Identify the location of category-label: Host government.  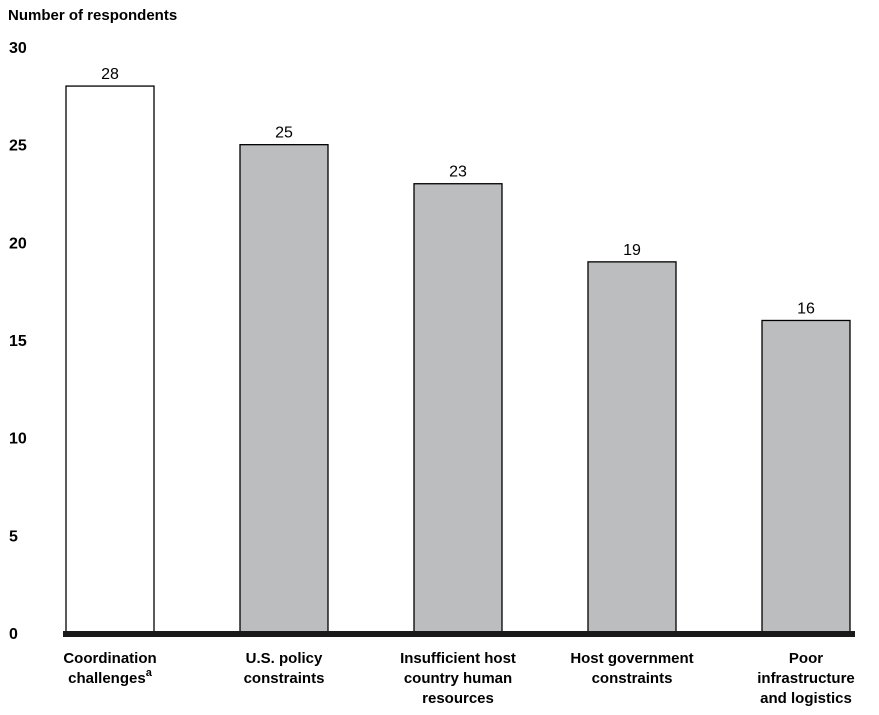
(631, 658).